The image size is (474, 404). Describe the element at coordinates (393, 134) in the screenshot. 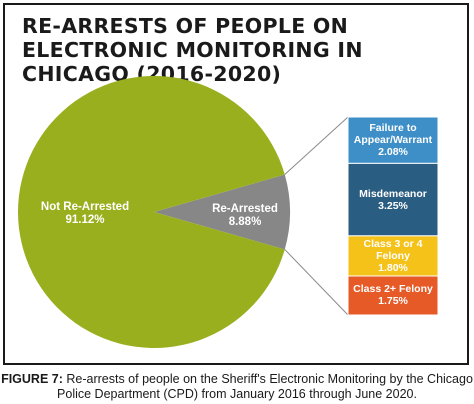

I see `bar-label-name: Failure to Appear/Warrant` at that location.